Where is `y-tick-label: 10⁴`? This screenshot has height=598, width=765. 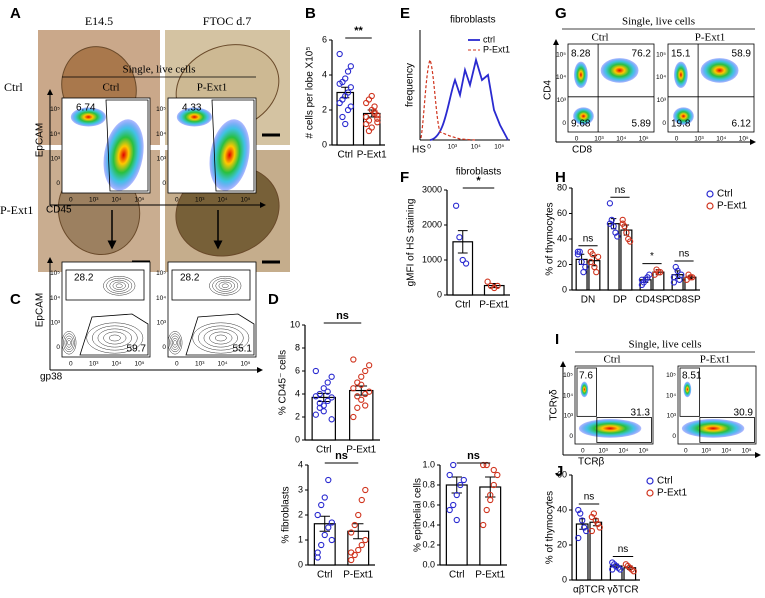 y-tick-label: 10⁴ is located at coordinates (671, 395).